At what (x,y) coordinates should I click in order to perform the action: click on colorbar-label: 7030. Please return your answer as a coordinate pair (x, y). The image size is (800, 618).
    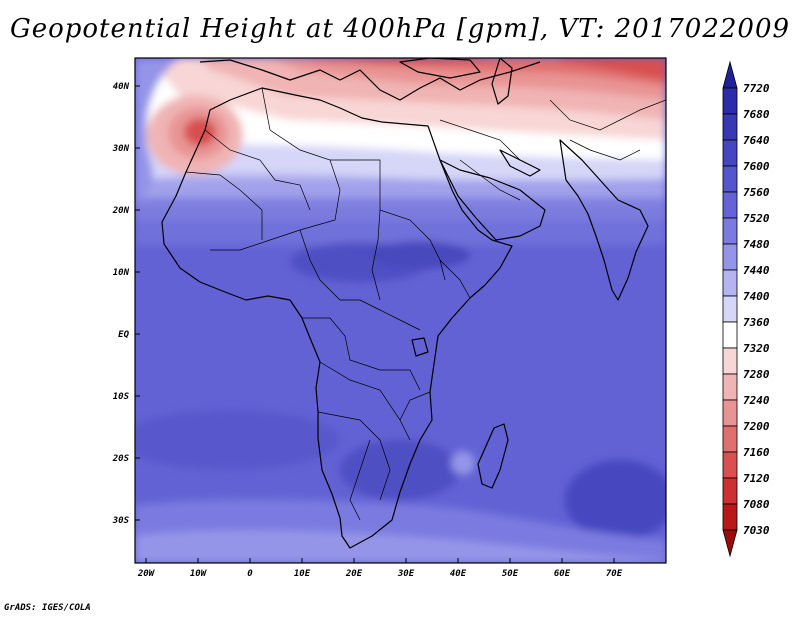
    Looking at the image, I should click on (756, 530).